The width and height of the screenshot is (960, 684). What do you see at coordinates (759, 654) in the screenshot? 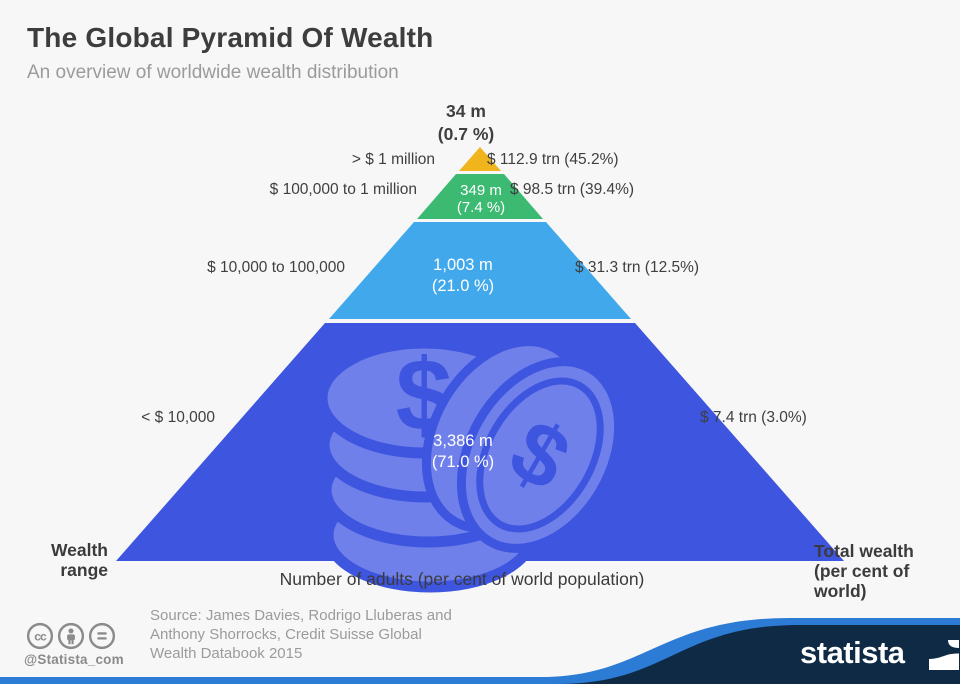
I see `footer-wave-navy` at bounding box center [759, 654].